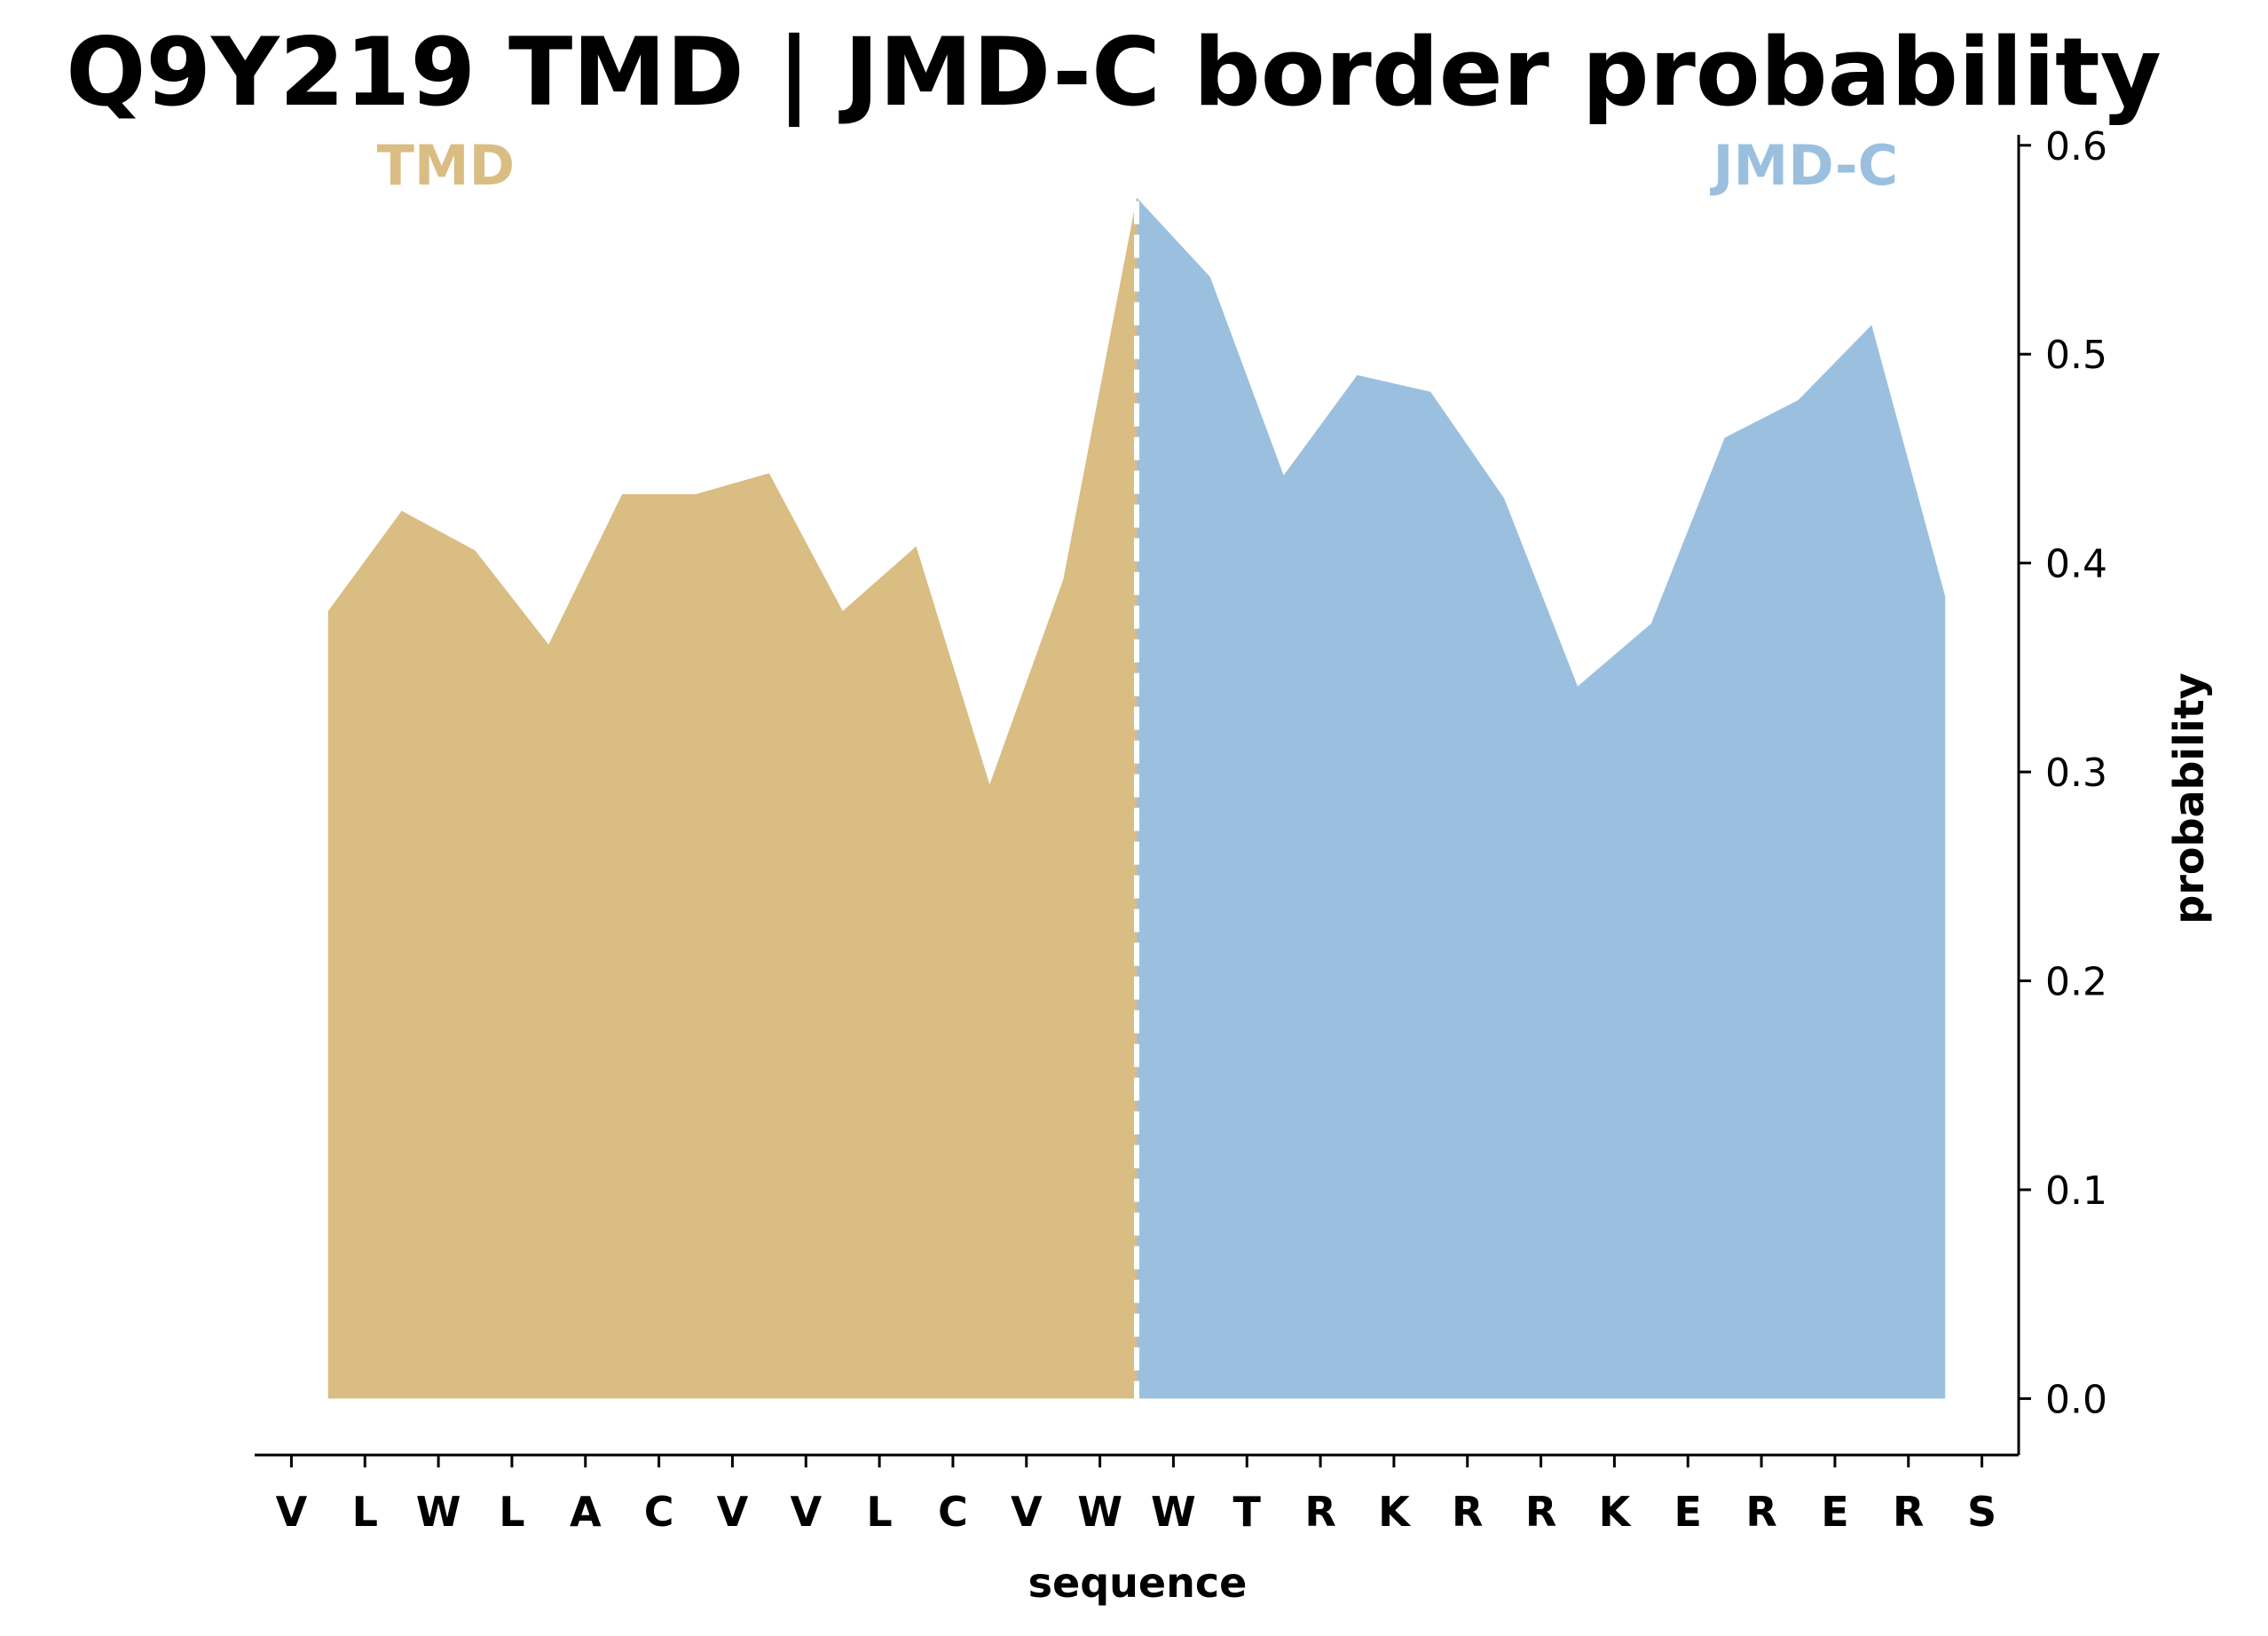 The image size is (2268, 1636). Describe the element at coordinates (1982, 1512) in the screenshot. I see `x-tick-label: S` at that location.